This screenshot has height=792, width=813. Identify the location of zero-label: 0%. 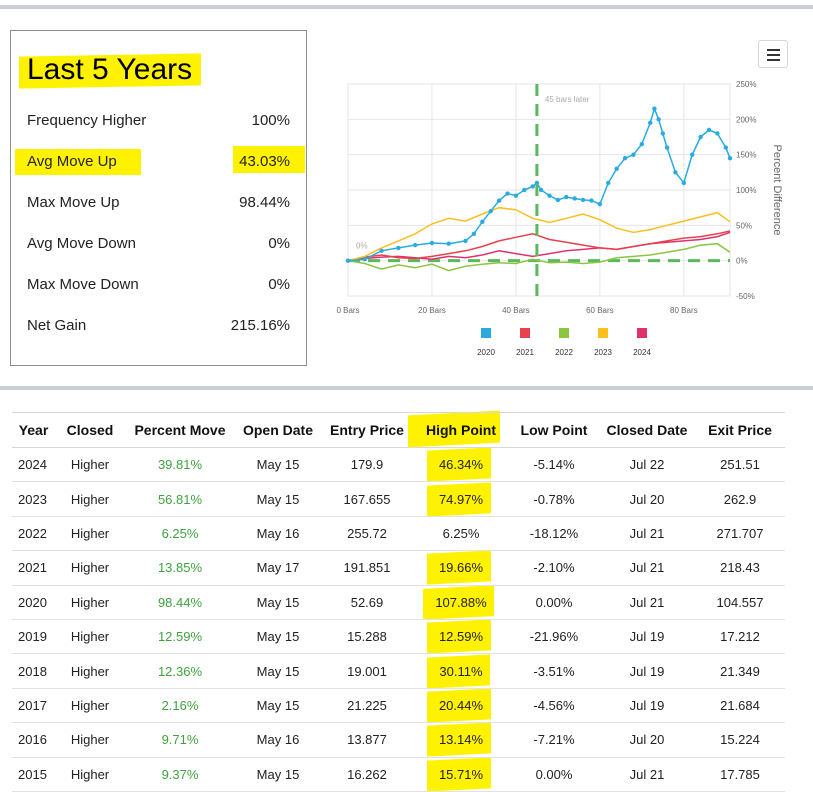
(362, 246).